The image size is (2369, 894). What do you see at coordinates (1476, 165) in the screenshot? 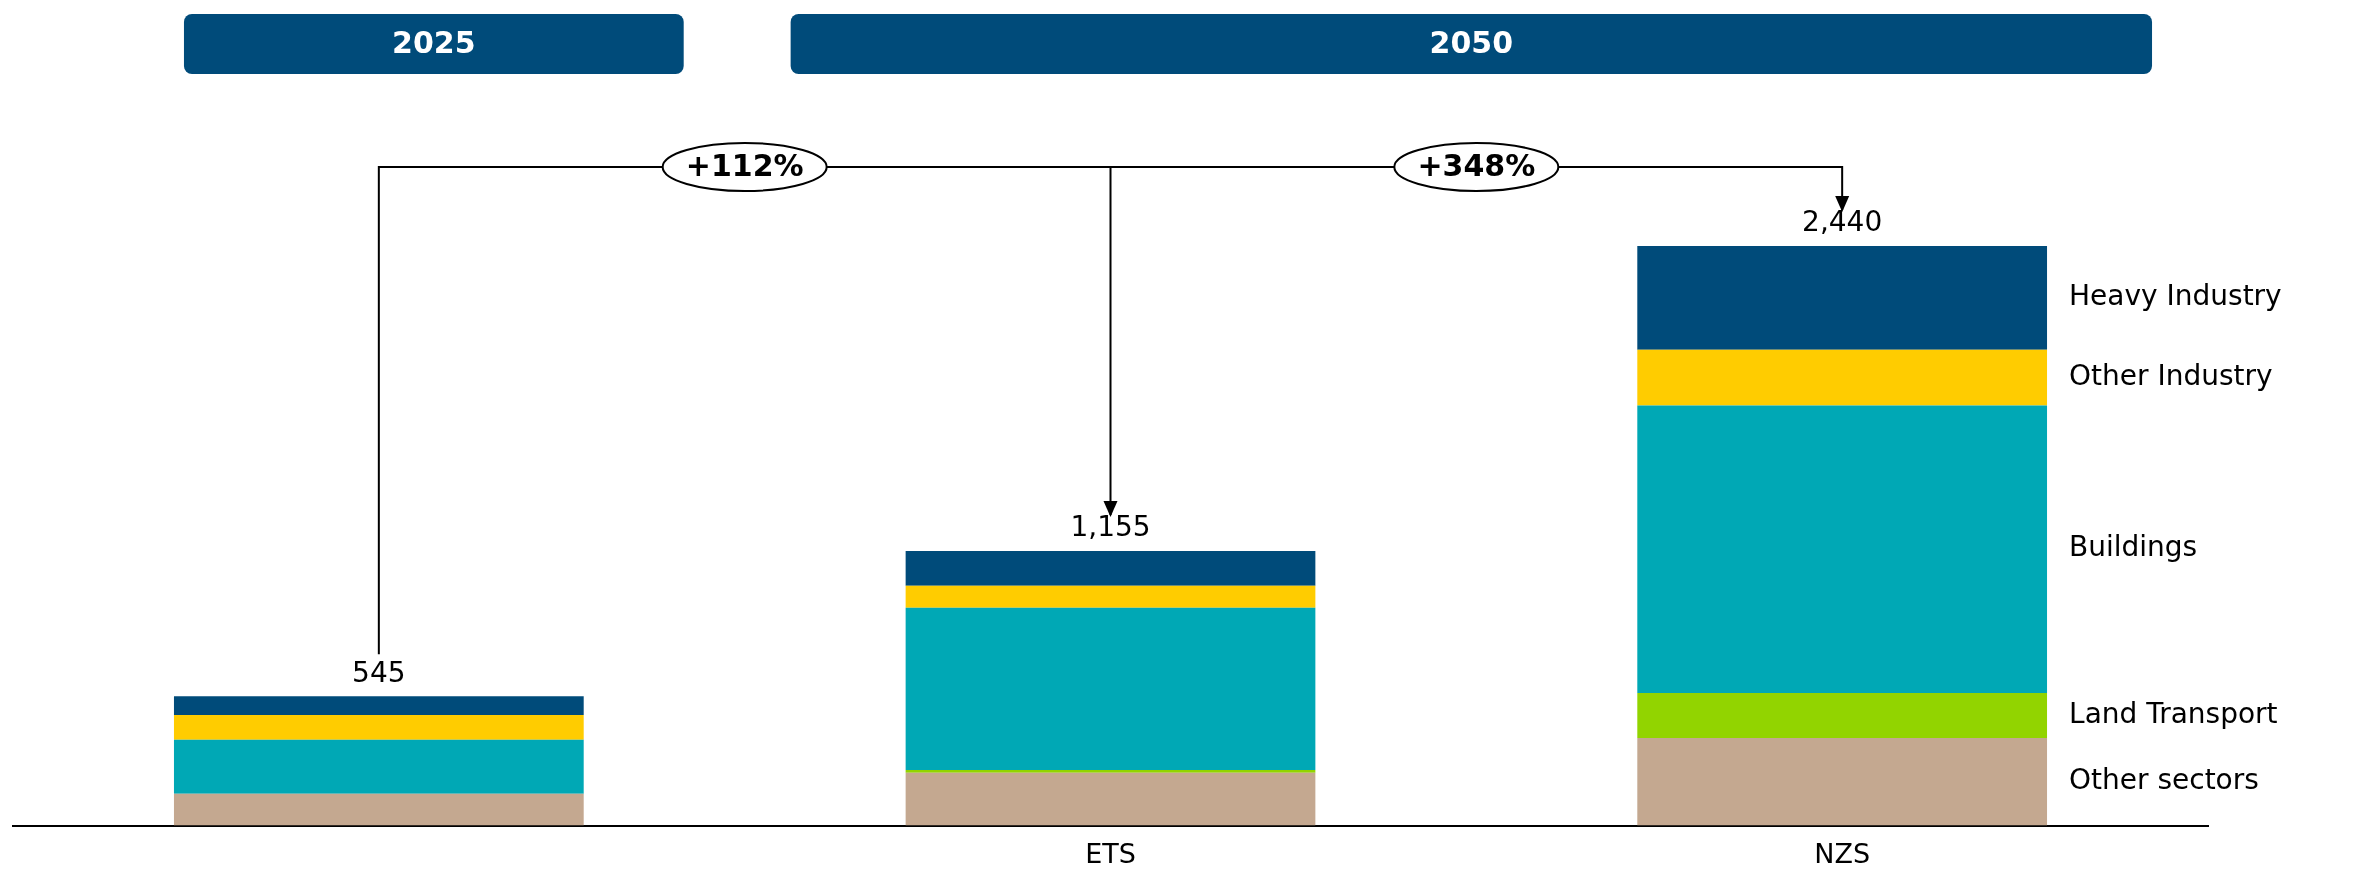
I see `text: +348%` at bounding box center [1476, 165].